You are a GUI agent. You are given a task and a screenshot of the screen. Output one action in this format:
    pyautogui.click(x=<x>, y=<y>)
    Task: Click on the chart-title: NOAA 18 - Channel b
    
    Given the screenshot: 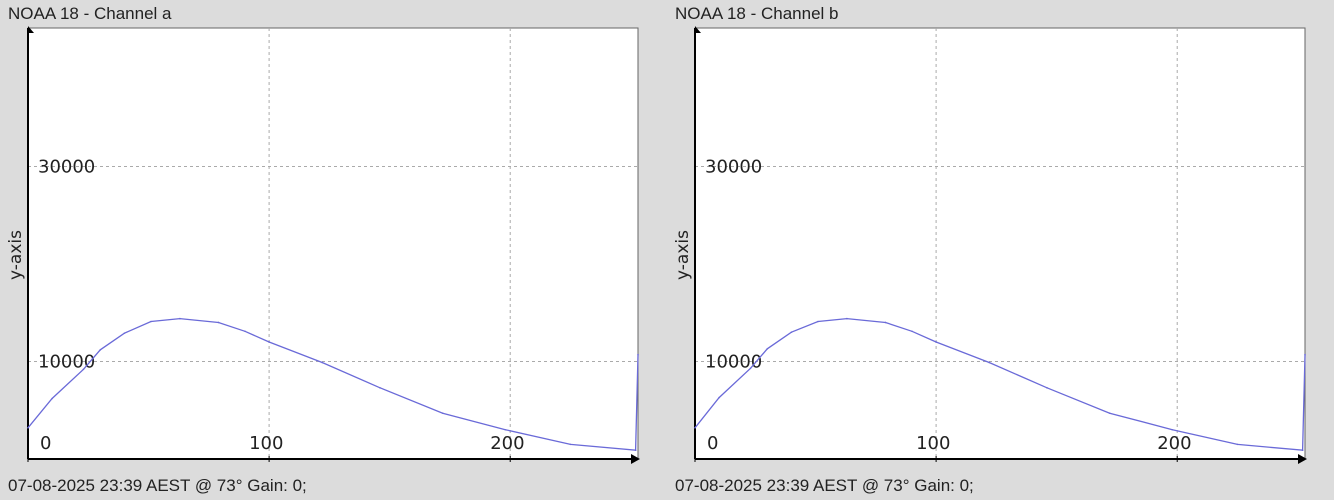 What is the action you would take?
    pyautogui.click(x=757, y=13)
    